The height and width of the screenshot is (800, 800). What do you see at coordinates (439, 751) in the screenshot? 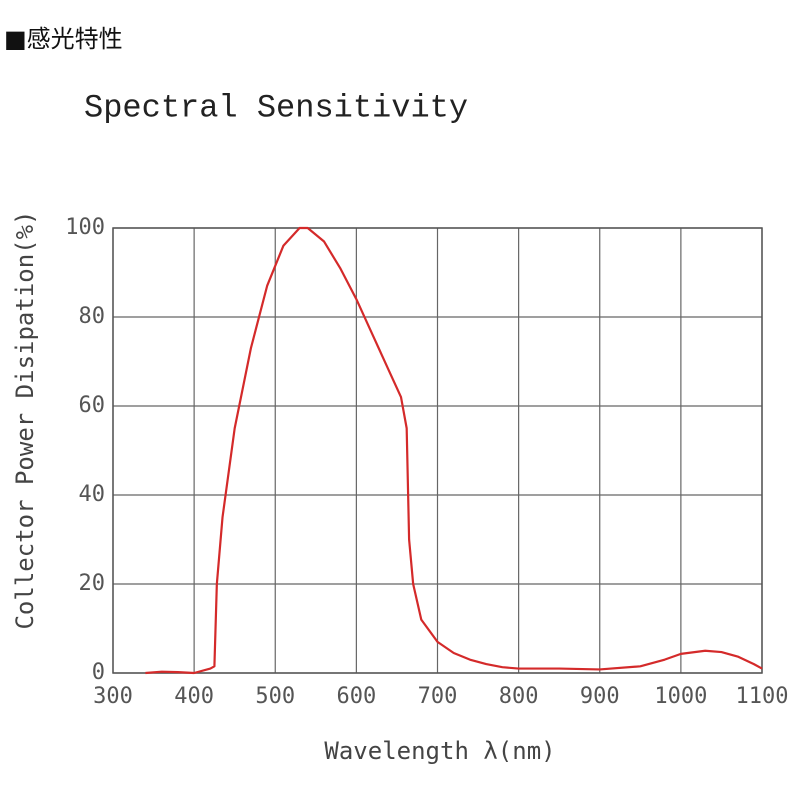
I see `x-axis-label: Wavelength λ(nm)` at bounding box center [439, 751].